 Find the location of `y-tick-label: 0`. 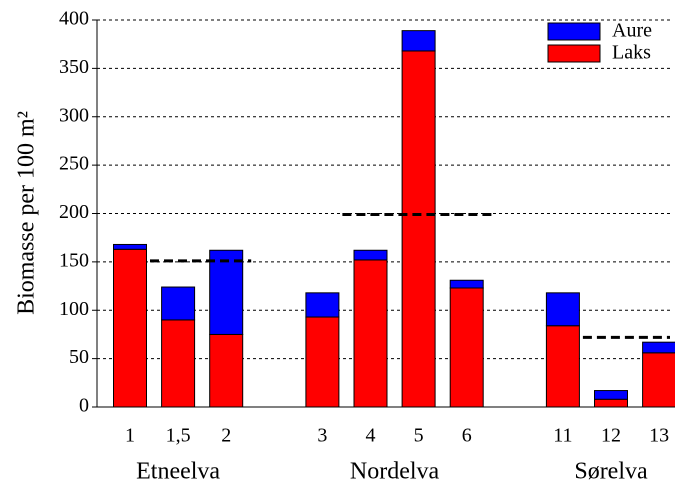

y-tick-label: 0 is located at coordinates (84, 406).